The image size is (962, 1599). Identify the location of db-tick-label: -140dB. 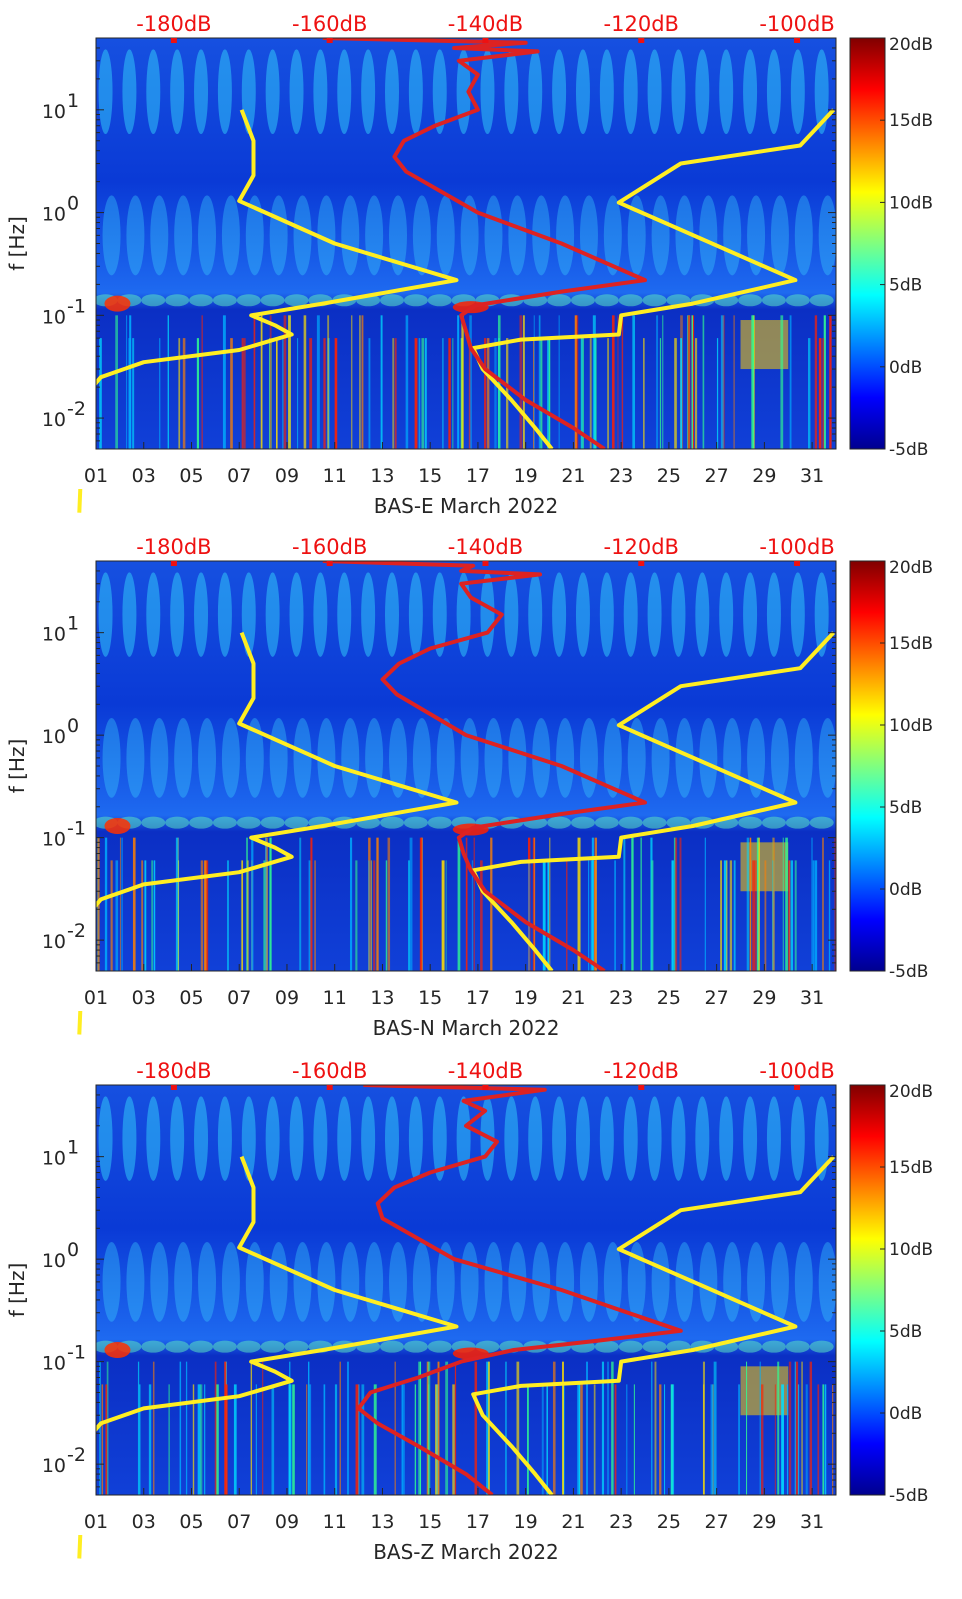
(485, 1071).